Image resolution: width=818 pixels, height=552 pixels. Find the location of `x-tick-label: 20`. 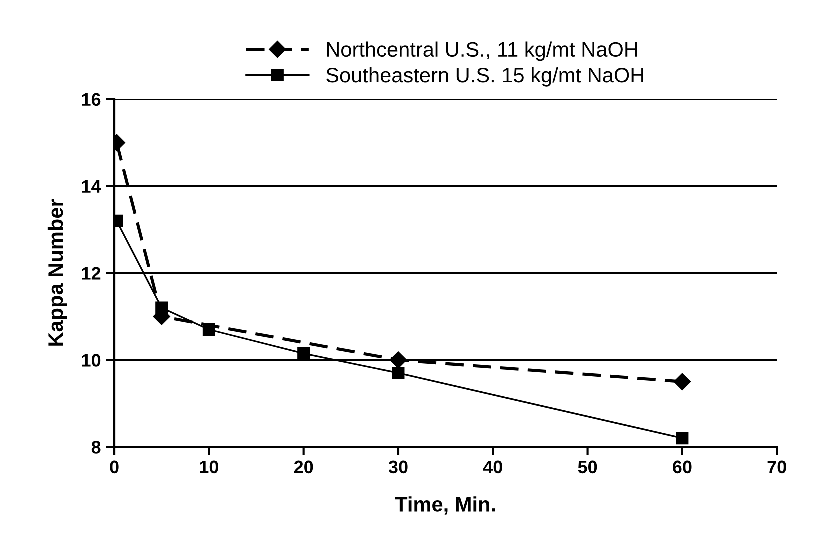

x-tick-label: 20 is located at coordinates (304, 467).